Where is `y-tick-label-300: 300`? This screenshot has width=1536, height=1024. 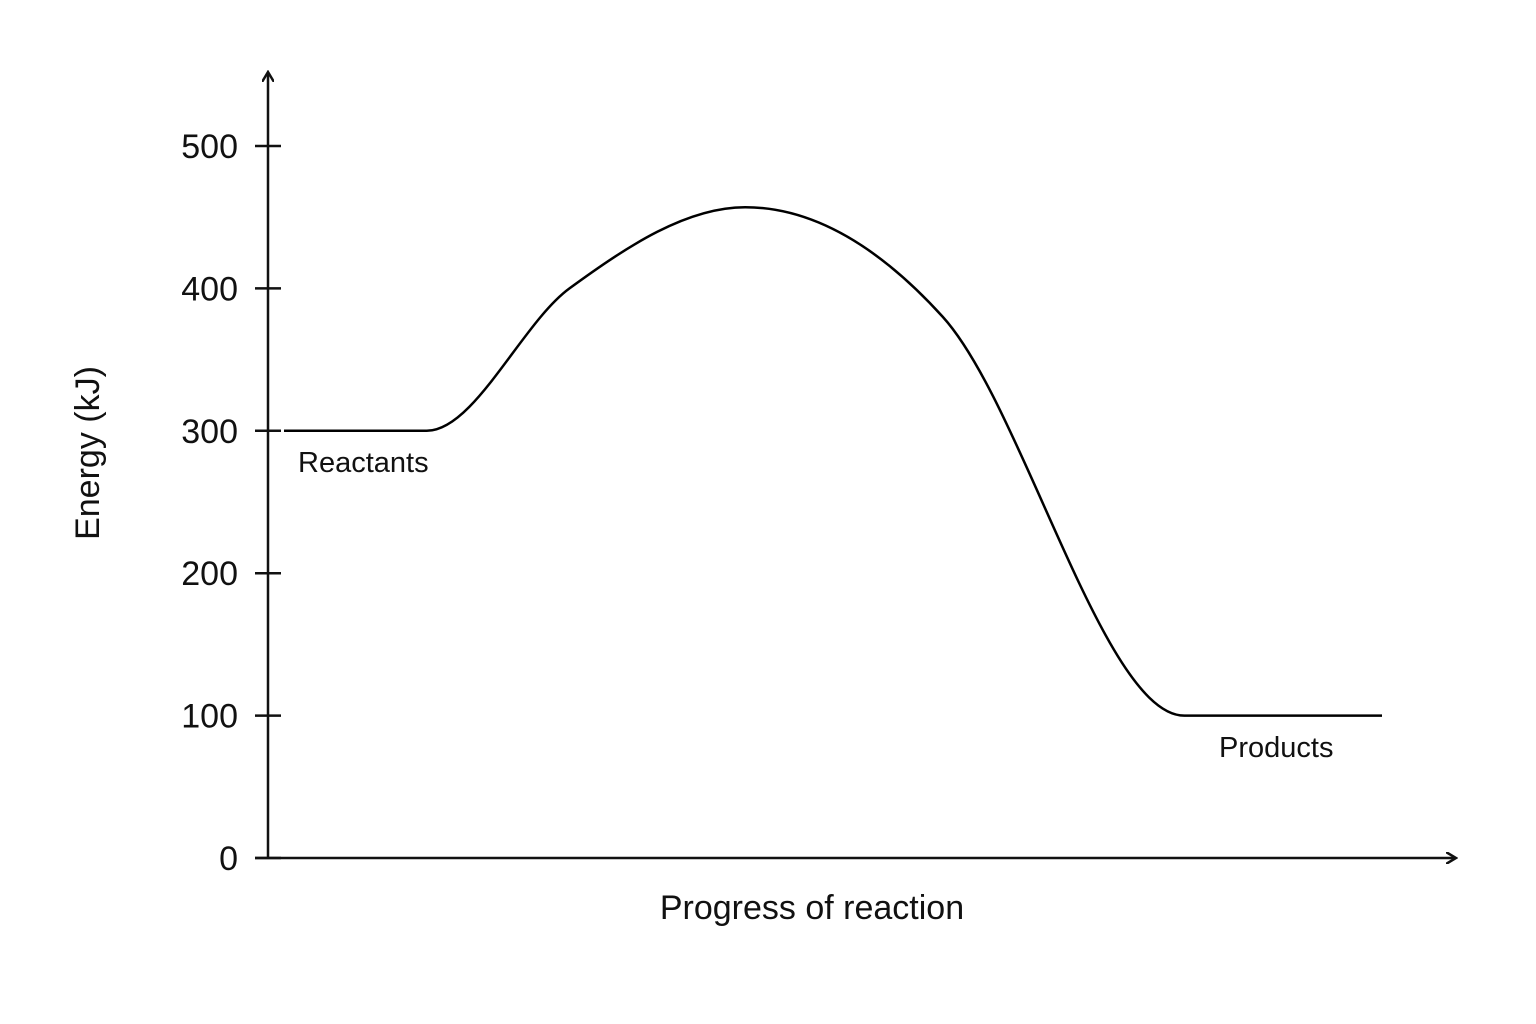 y-tick-label-300: 300 is located at coordinates (209, 432).